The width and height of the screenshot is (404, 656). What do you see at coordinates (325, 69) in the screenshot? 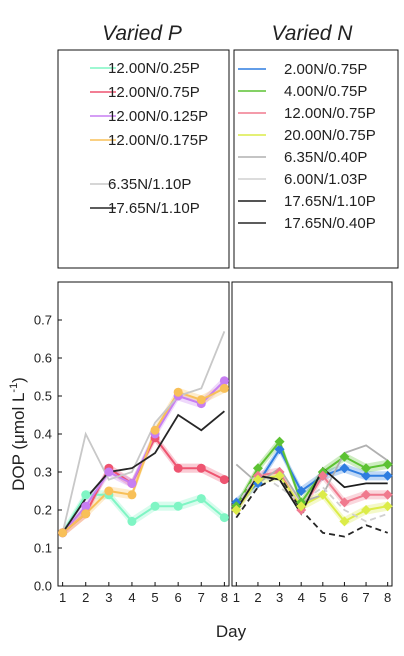
I see `right-legend-label-0: 2.00N/0.75P` at bounding box center [325, 69].